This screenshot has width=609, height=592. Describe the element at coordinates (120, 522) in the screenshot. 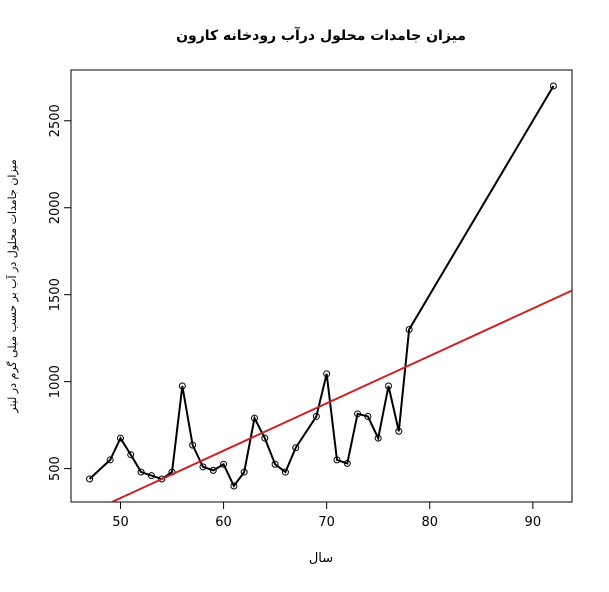

I see `x-tick-label: 50` at that location.